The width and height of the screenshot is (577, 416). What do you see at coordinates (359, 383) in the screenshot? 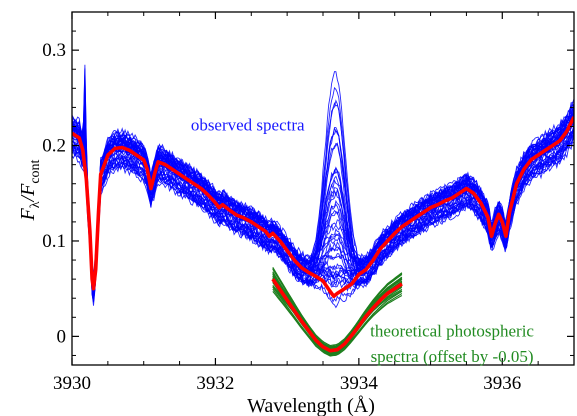
I see `x-tick-label: 3934` at bounding box center [359, 383].